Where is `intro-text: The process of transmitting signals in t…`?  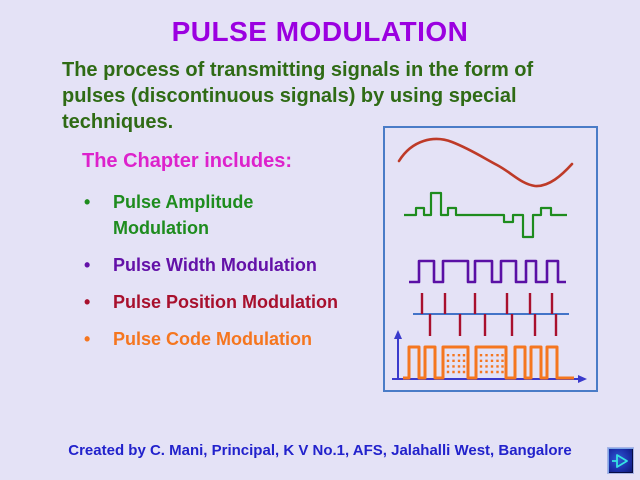
intro-text: The process of transmitting signals in t… is located at coordinates (298, 96).